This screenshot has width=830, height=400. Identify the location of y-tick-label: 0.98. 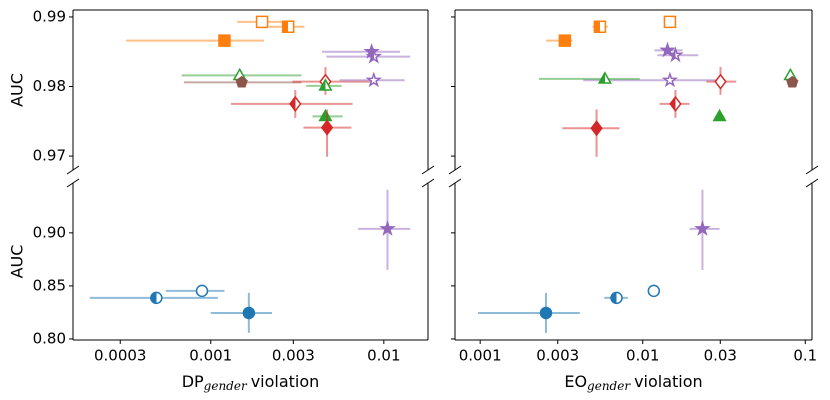
(49, 86).